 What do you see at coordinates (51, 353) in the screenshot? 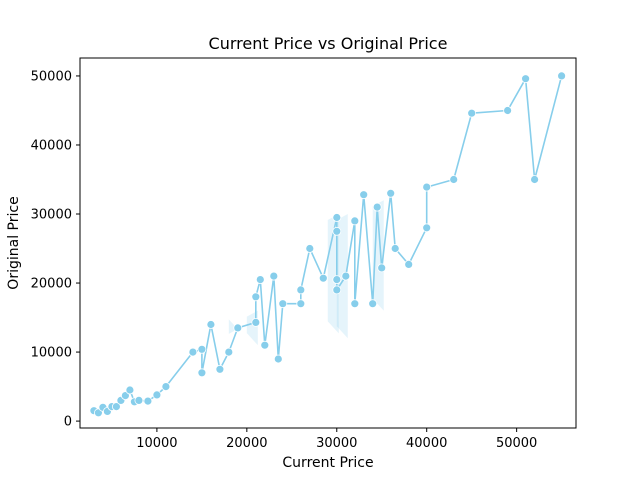
I see `y-tick-label: 10000` at bounding box center [51, 353].